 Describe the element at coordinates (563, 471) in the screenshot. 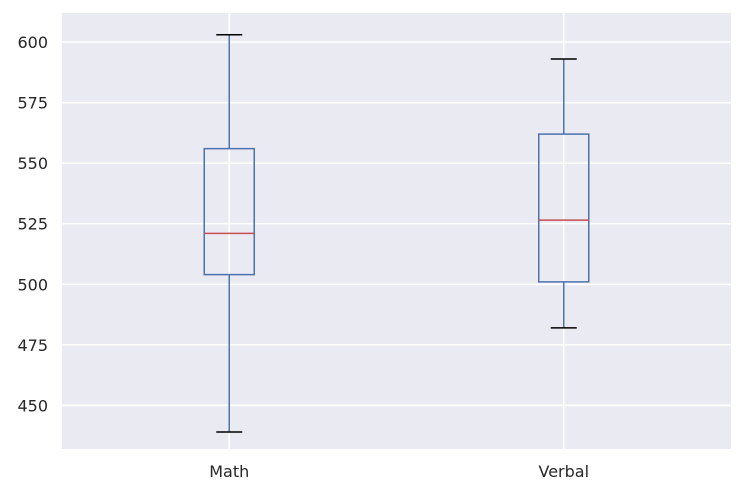

I see `x-tick-label: Verbal` at that location.